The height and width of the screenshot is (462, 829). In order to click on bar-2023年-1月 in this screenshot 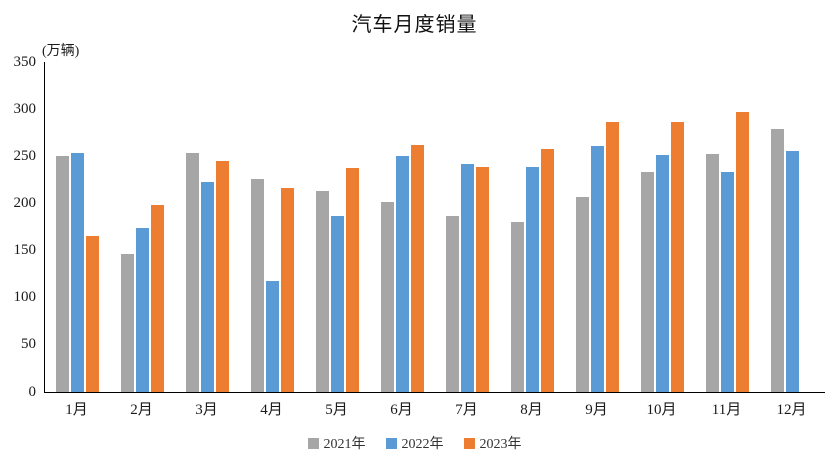, I will do `click(92, 314)`.